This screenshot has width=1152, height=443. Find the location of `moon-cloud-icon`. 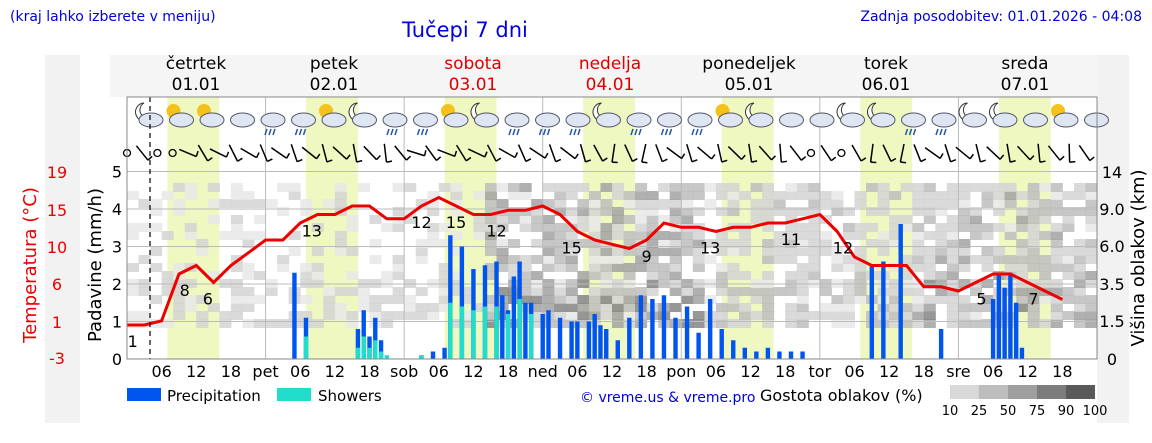

moon-cloud-icon is located at coordinates (362, 115).